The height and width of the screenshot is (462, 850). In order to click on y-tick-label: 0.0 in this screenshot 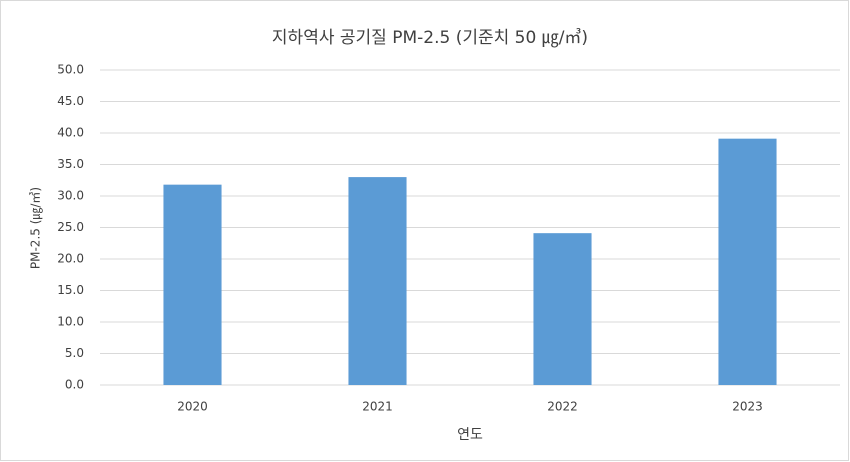, I will do `click(74, 385)`.